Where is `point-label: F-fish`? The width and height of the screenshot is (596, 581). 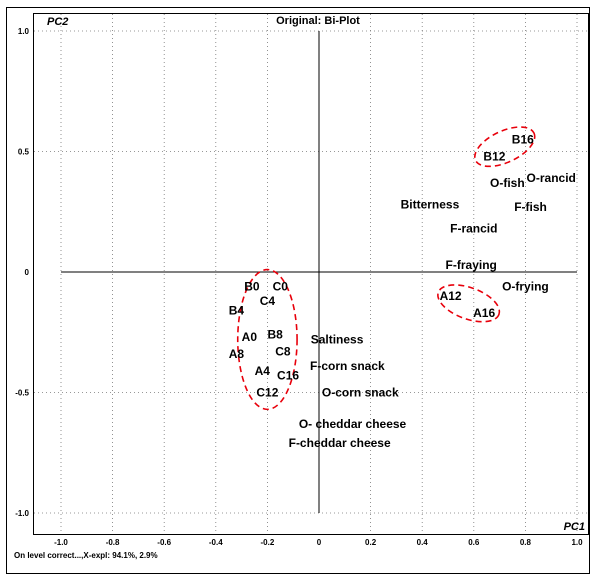
point-label: F-fish is located at coordinates (530, 207).